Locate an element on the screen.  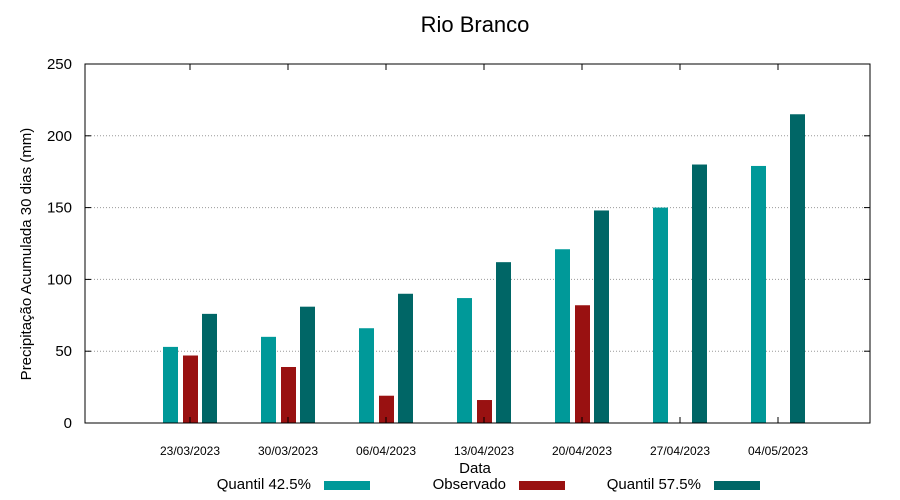
legend-label: Quantil 57.5% is located at coordinates (654, 484).